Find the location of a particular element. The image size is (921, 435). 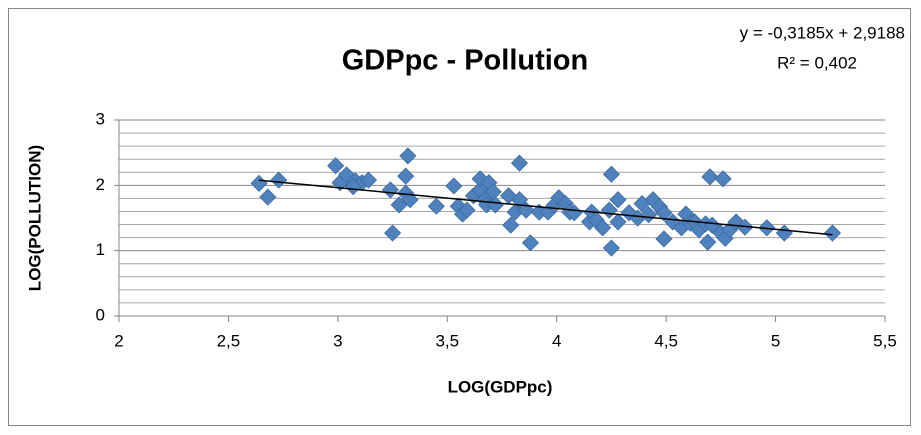

y-tick-label: 1 is located at coordinates (100, 249).